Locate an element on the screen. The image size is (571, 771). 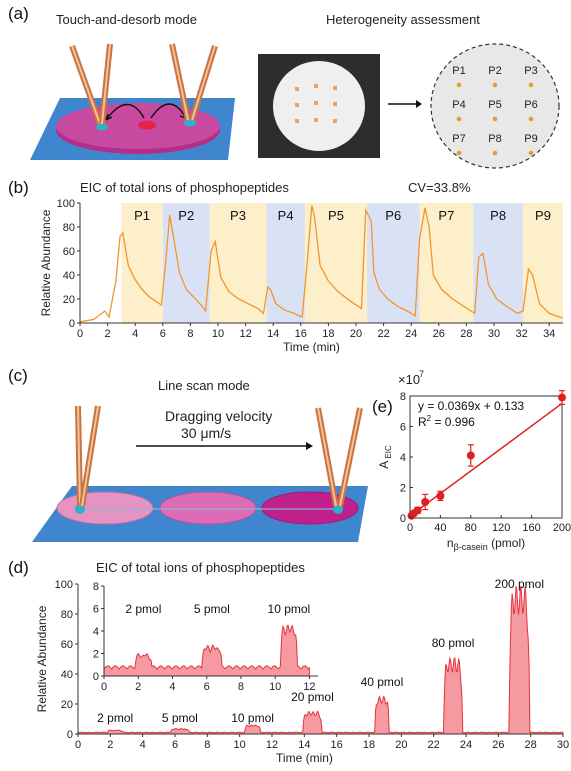
segment-label: P2 is located at coordinates (186, 215).